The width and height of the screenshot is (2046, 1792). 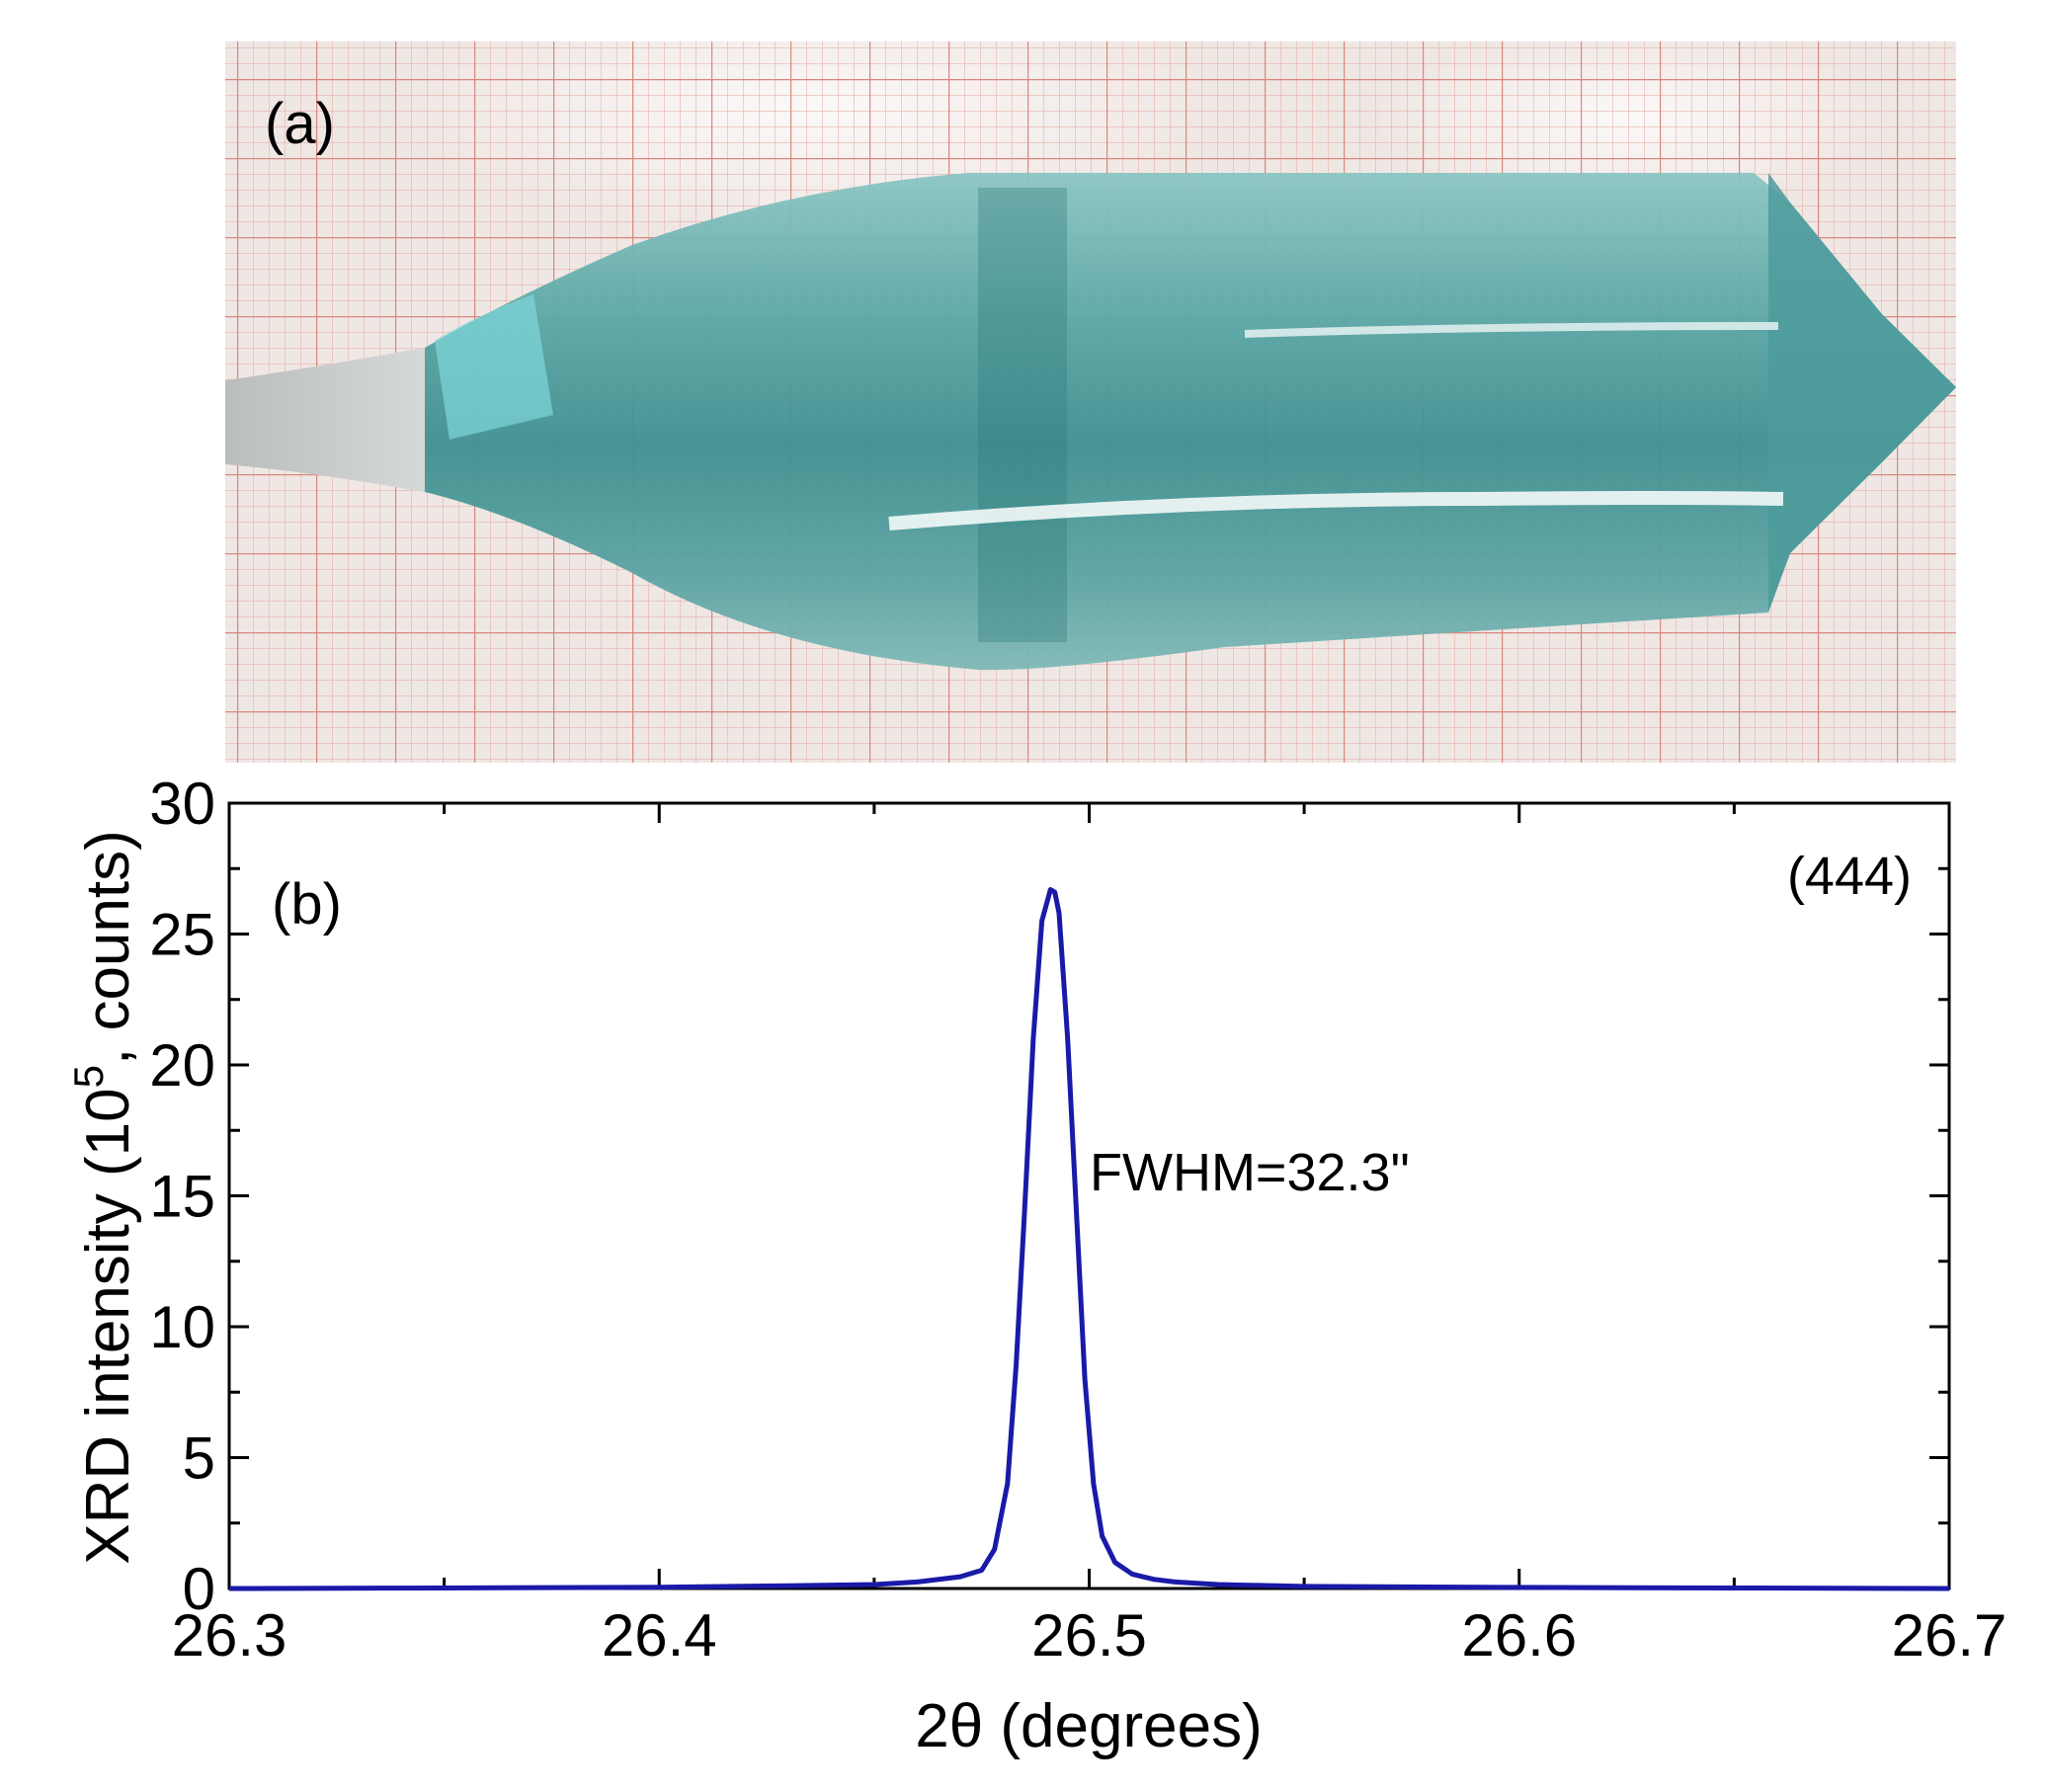 What do you see at coordinates (108, 1326) in the screenshot?
I see `y-axis-title-main: XRD intensity (10` at bounding box center [108, 1326].